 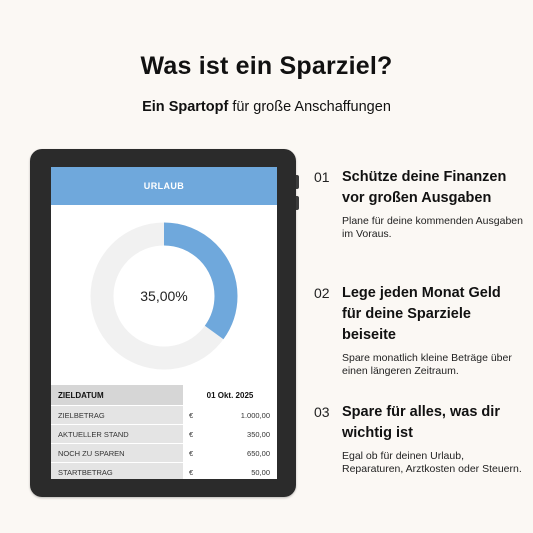 What do you see at coordinates (117, 415) in the screenshot?
I see `row-label: ZIELBETRAG` at bounding box center [117, 415].